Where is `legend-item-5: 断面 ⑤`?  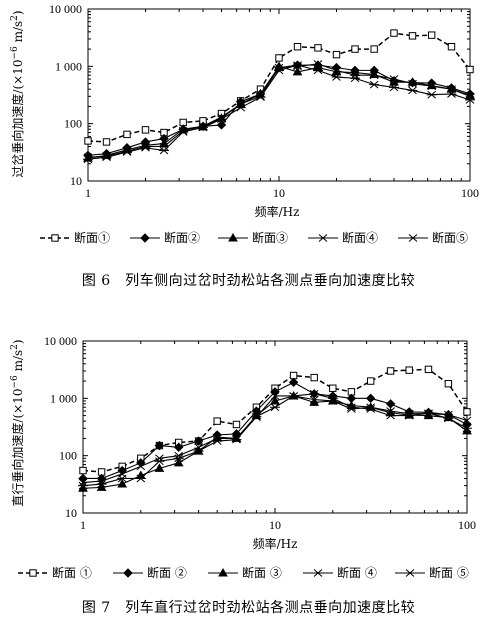
legend-item-5: 断面 ⑤ is located at coordinates (432, 572).